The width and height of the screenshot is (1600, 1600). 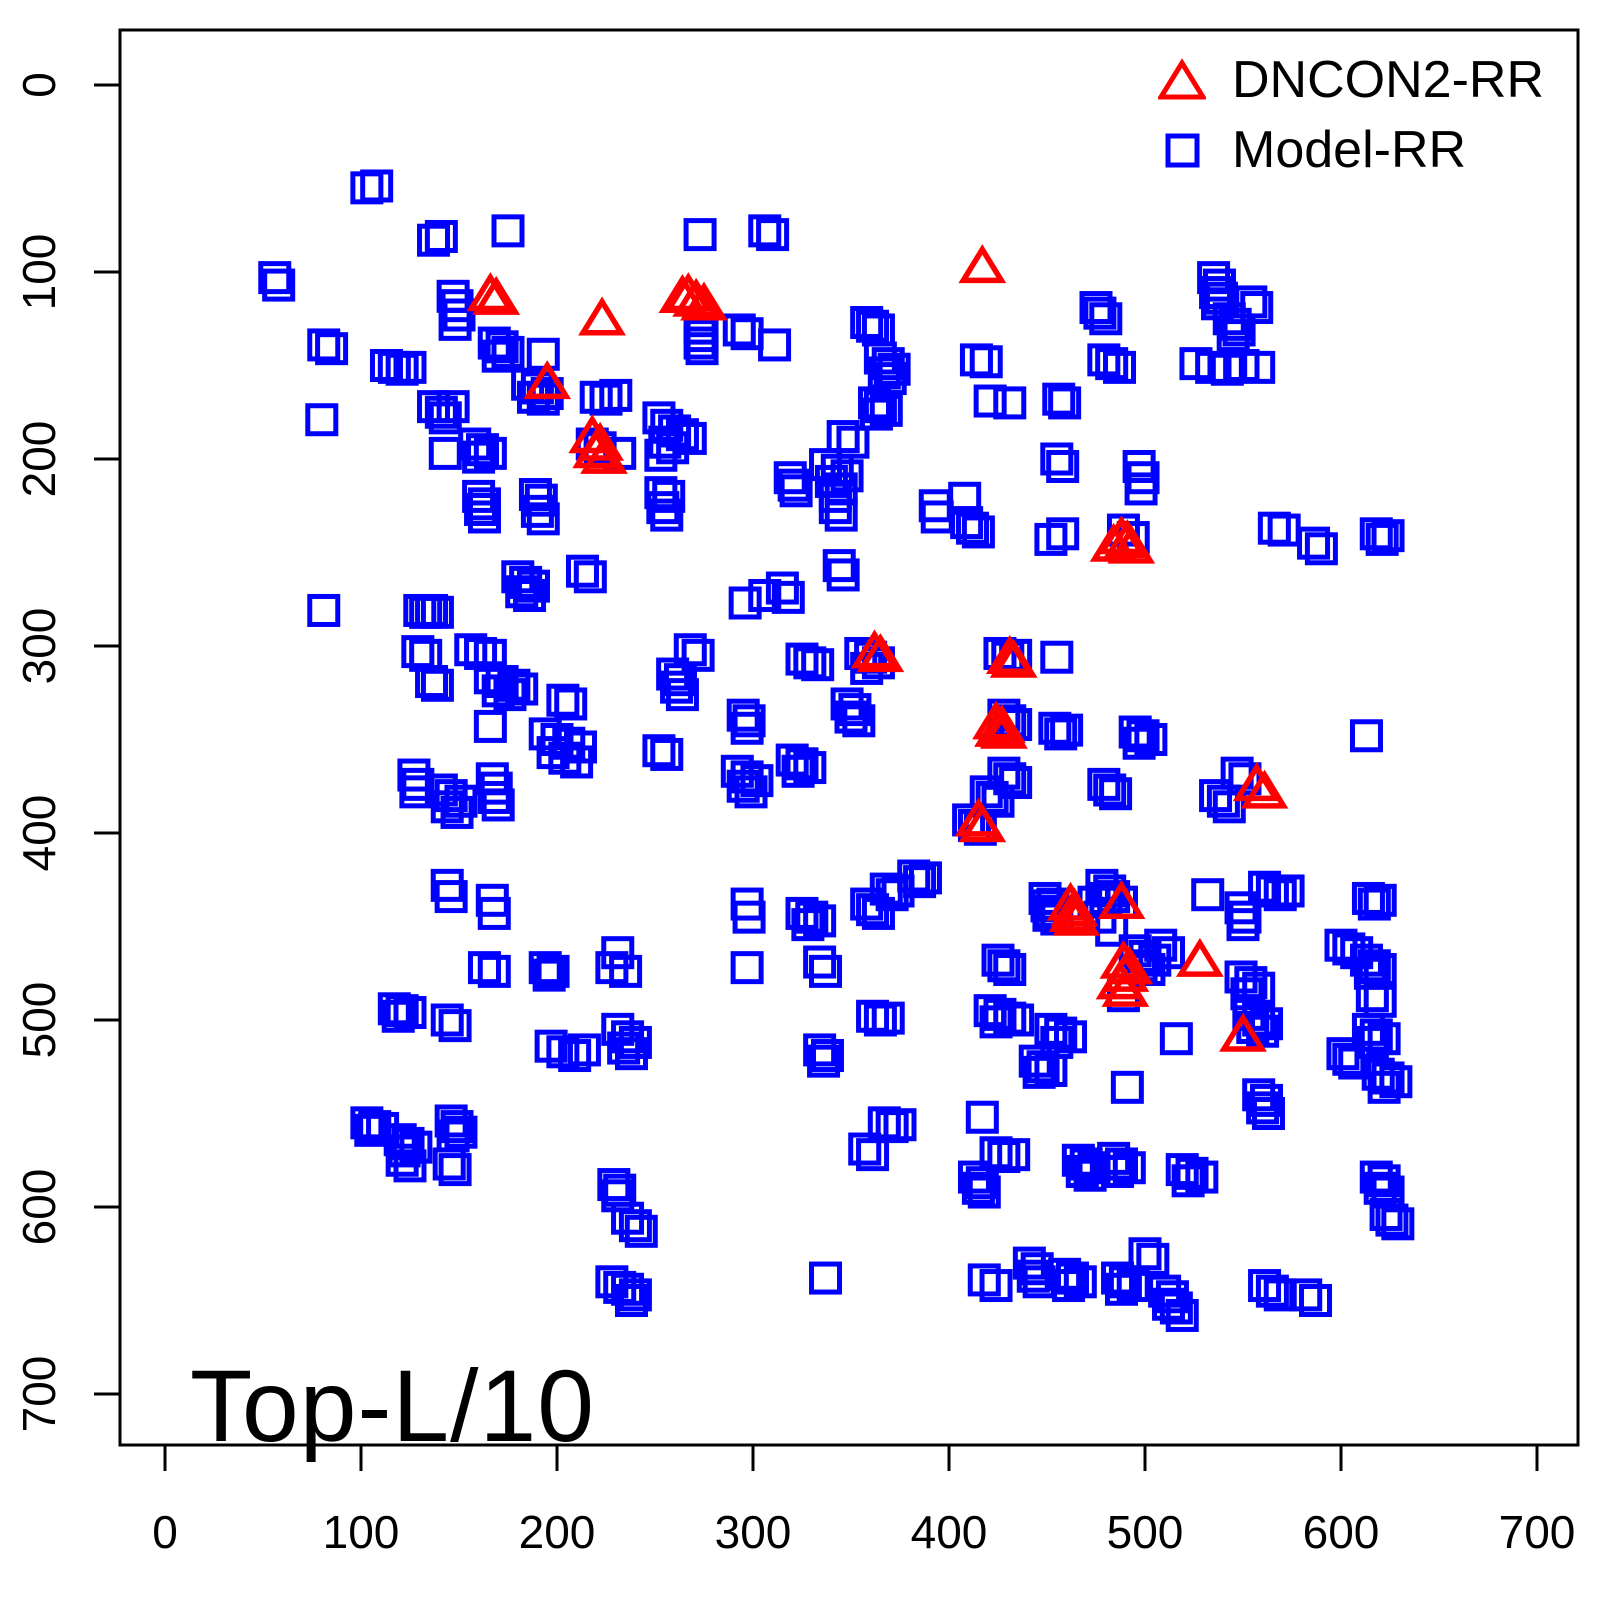 I want to click on x-tick-label: 300, so click(x=753, y=1532).